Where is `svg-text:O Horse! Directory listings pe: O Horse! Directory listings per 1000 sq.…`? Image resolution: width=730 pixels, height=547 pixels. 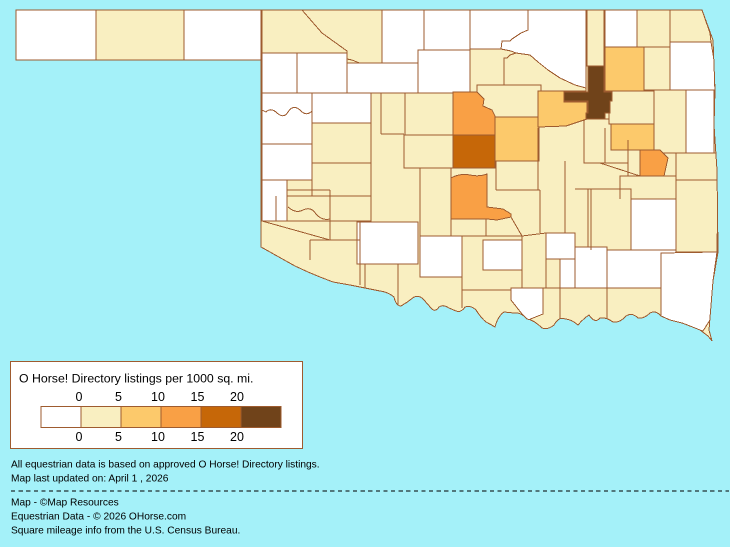
svg-text:O Horse! Directory listings pe: O Horse! Directory listings per 1000 sq.… is located at coordinates (136, 379).